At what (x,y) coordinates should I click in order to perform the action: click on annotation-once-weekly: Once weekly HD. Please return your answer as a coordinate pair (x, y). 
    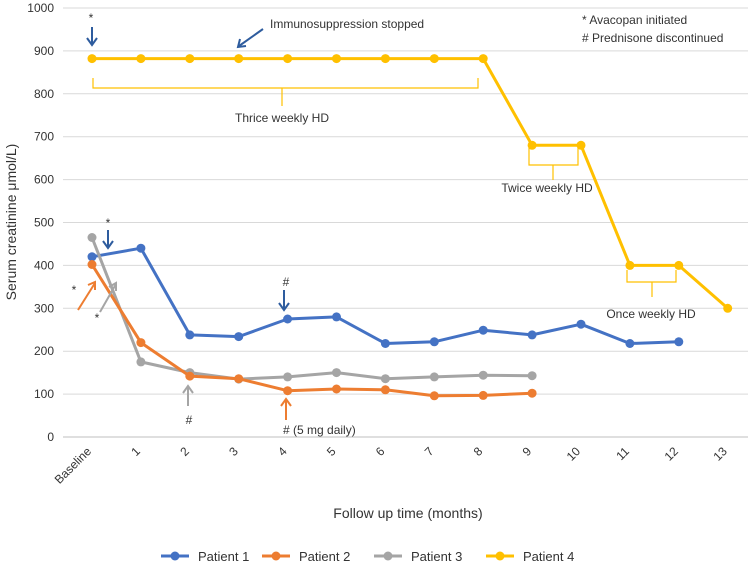
    Looking at the image, I should click on (651, 314).